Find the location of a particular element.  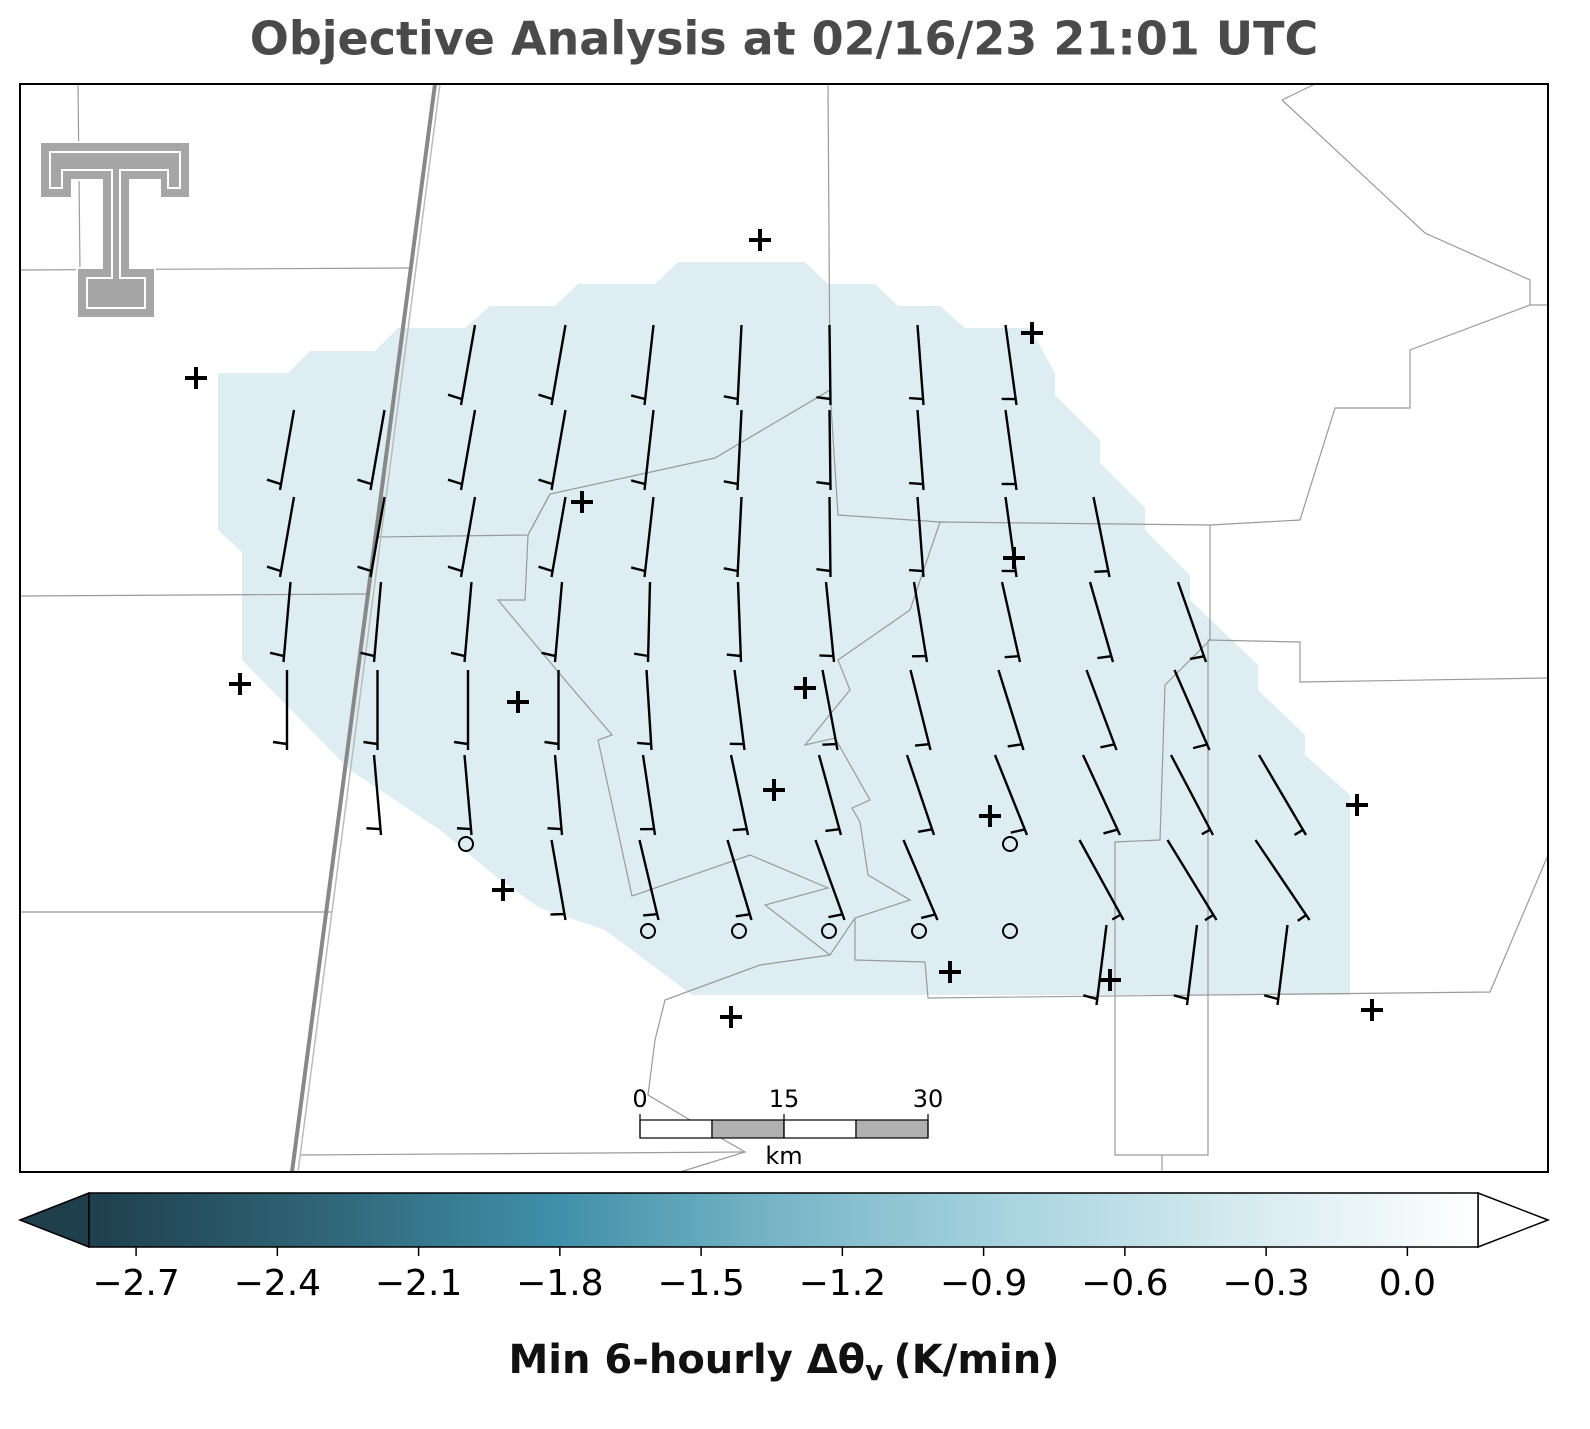

colorbar-label-text: Min 6-hourly Δθ is located at coordinates (687, 1360).